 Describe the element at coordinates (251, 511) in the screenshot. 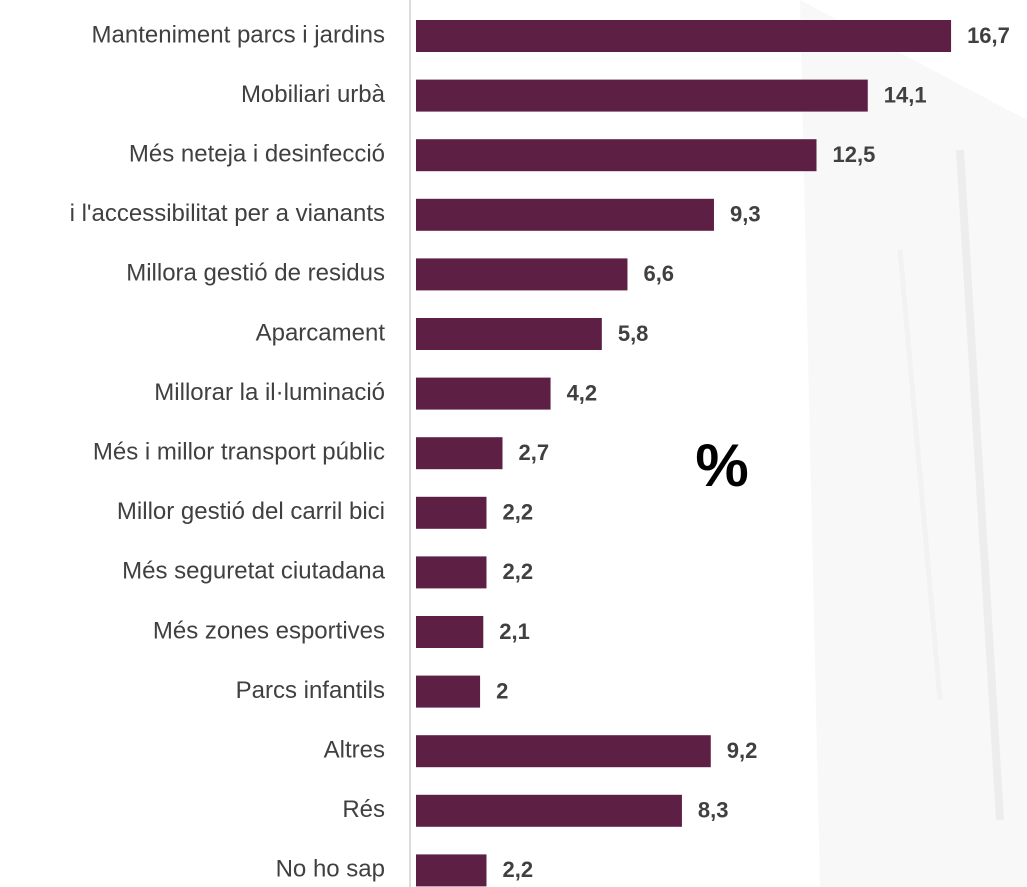

I see `category-label: Millor gestió del carril bici` at that location.